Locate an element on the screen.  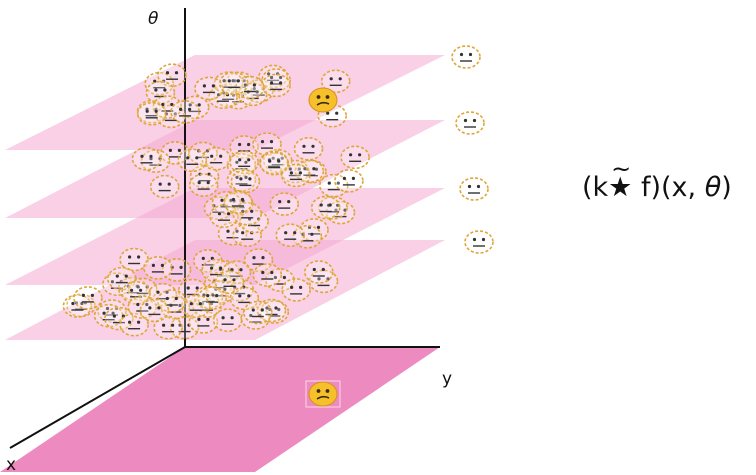
tilde-accent: ~ is located at coordinates (621, 169).